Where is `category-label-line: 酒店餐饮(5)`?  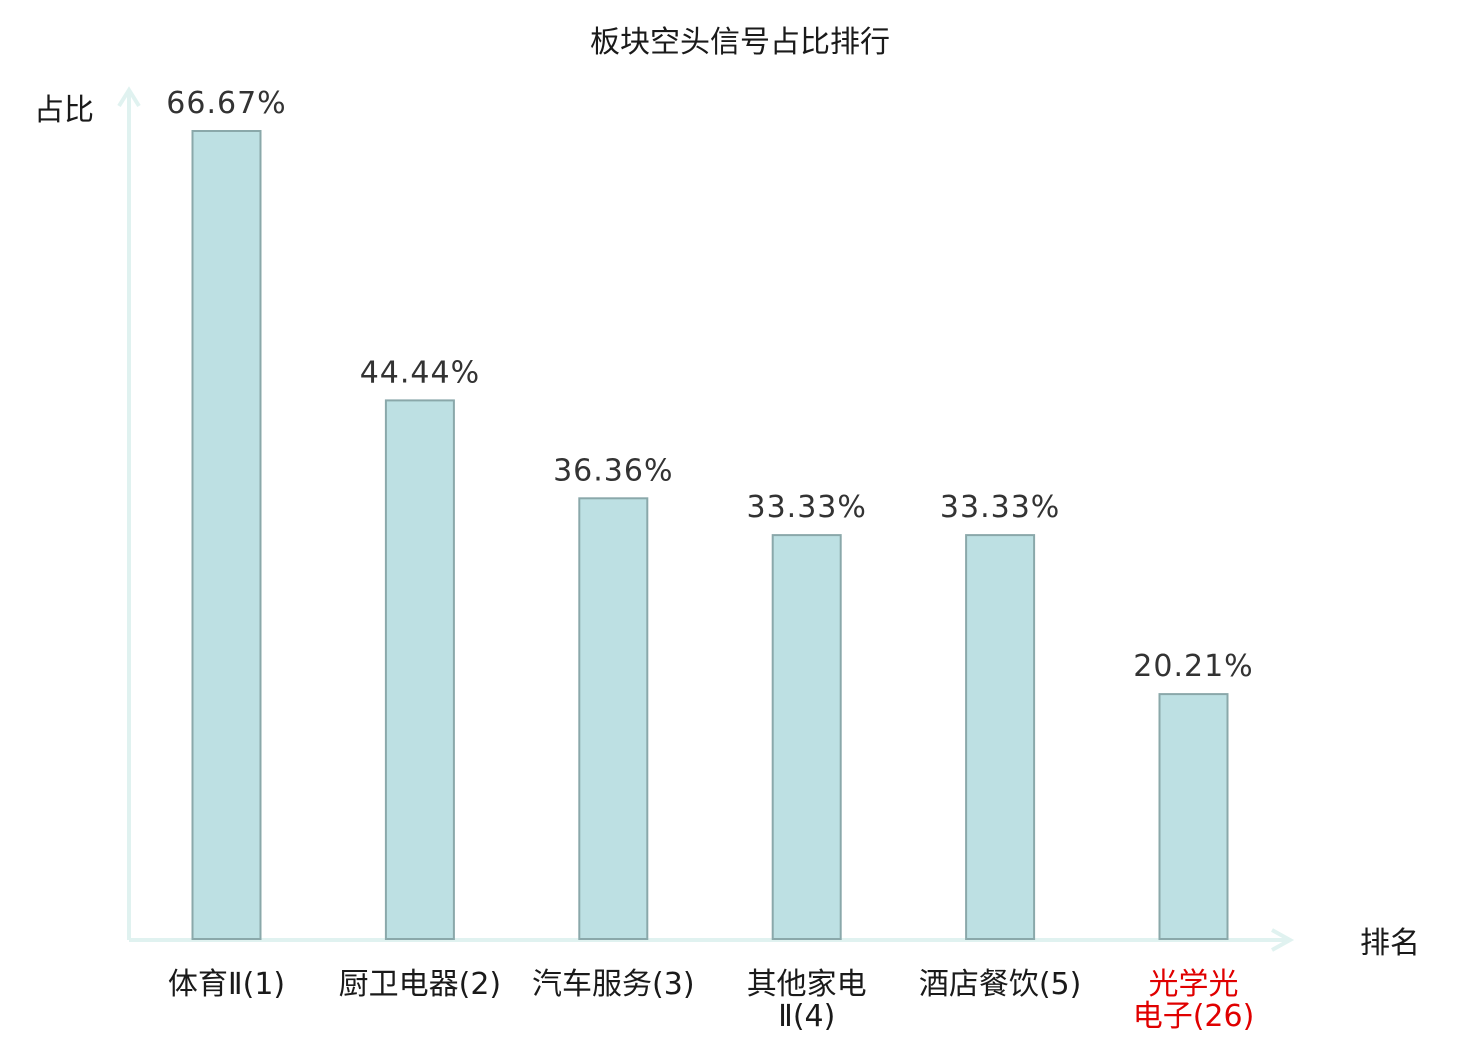 category-label-line: 酒店餐饮(5) is located at coordinates (1000, 984).